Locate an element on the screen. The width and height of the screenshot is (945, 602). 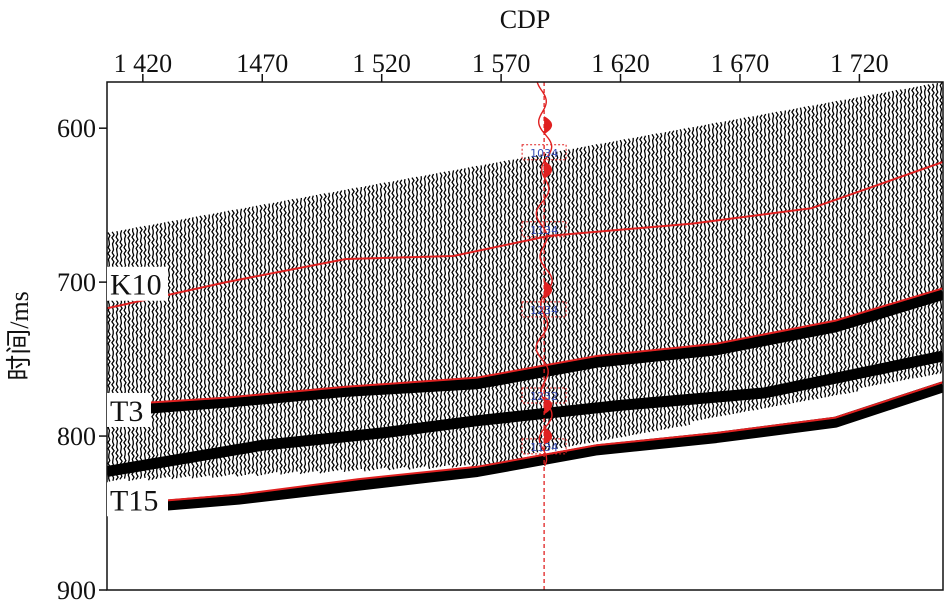
well-depth-label: 1034 is located at coordinates (544, 153).